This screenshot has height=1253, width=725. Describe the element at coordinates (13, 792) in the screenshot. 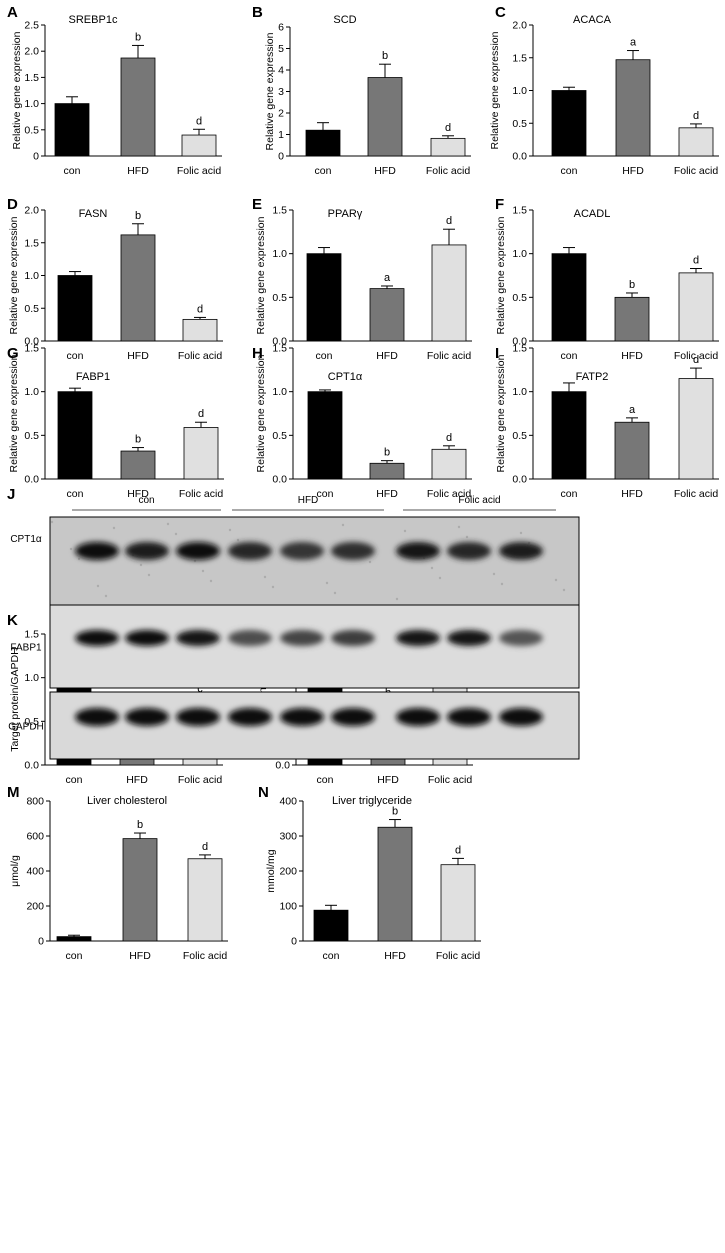

I see `panel-letter: M` at that location.